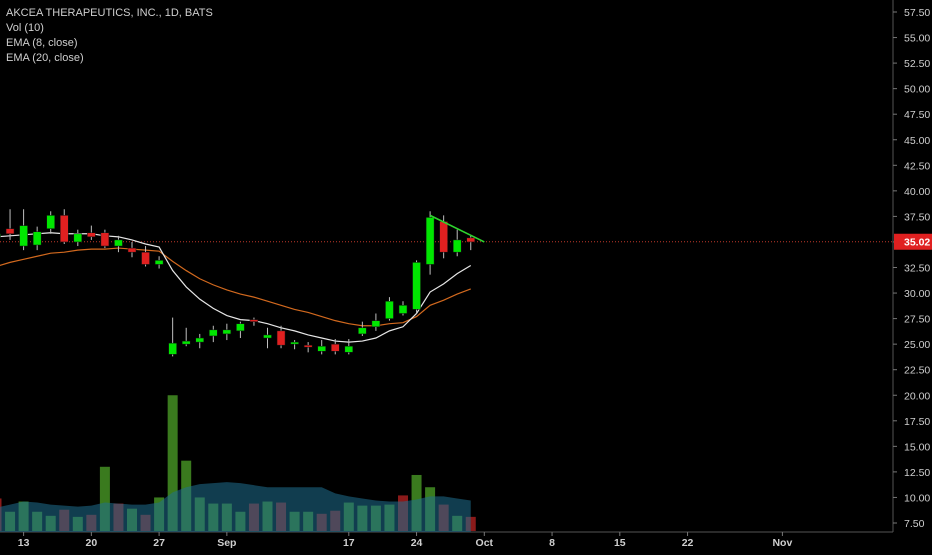  What do you see at coordinates (917, 217) in the screenshot?
I see `price-tick-label: 37.50` at bounding box center [917, 217].